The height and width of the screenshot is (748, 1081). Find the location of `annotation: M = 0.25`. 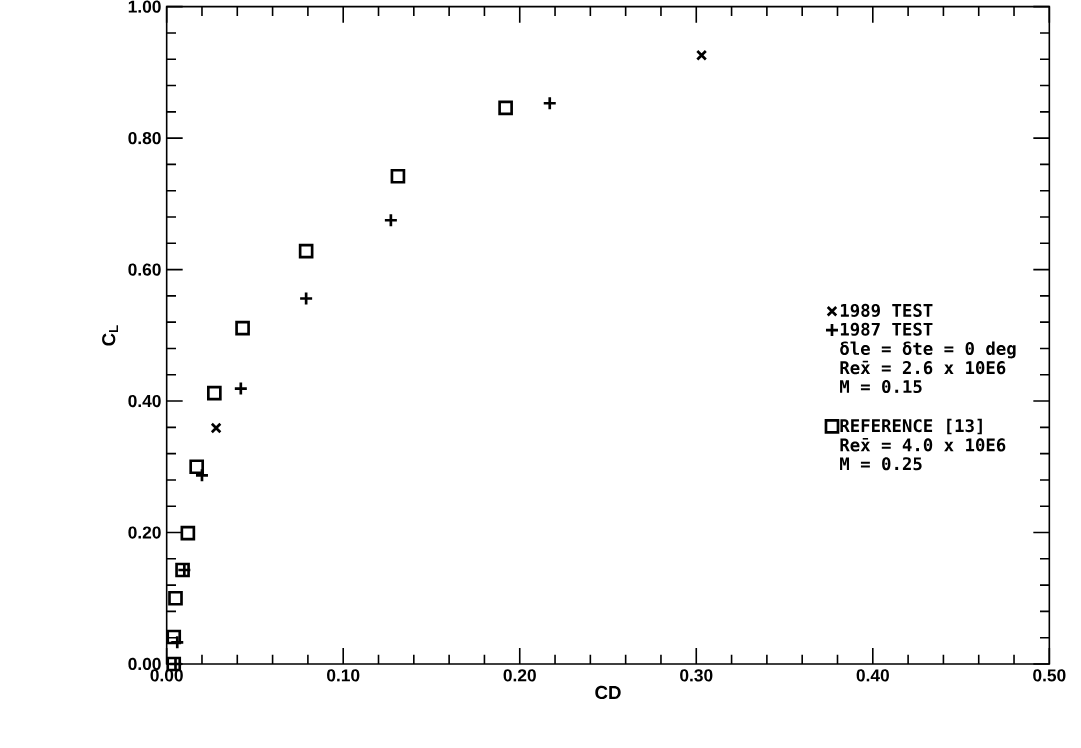

annotation: M = 0.25 is located at coordinates (881, 464).